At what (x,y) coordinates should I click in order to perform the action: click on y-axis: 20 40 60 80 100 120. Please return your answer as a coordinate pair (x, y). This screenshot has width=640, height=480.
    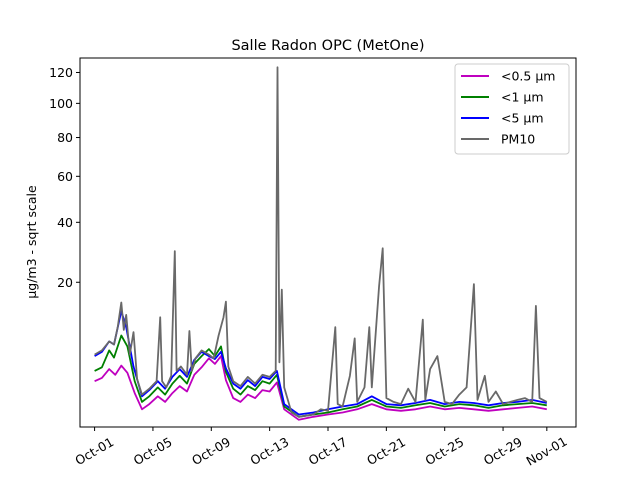
    Looking at the image, I should click on (64, 177).